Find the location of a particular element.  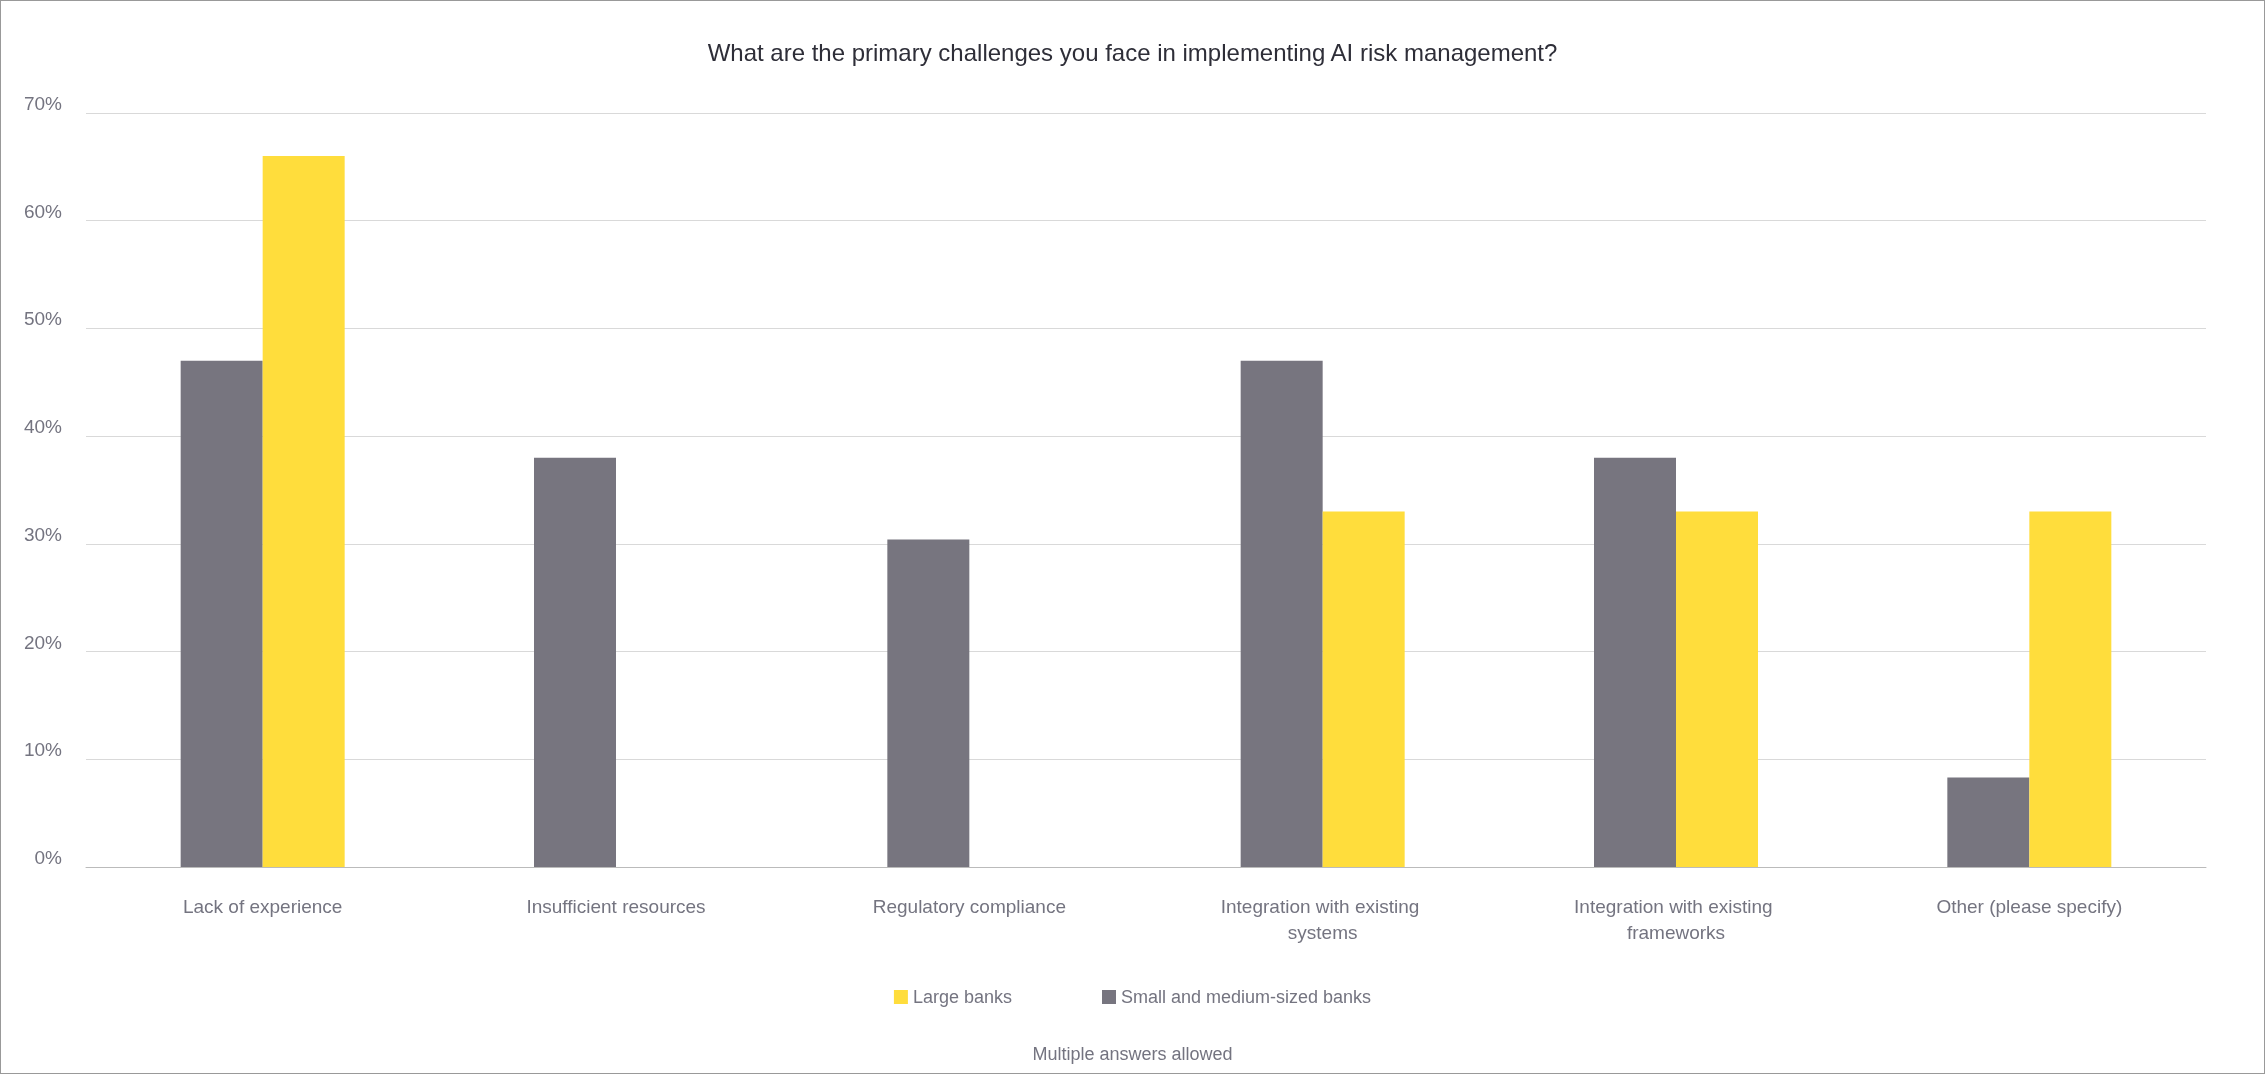

y-tick-label: 0% is located at coordinates (48, 857).